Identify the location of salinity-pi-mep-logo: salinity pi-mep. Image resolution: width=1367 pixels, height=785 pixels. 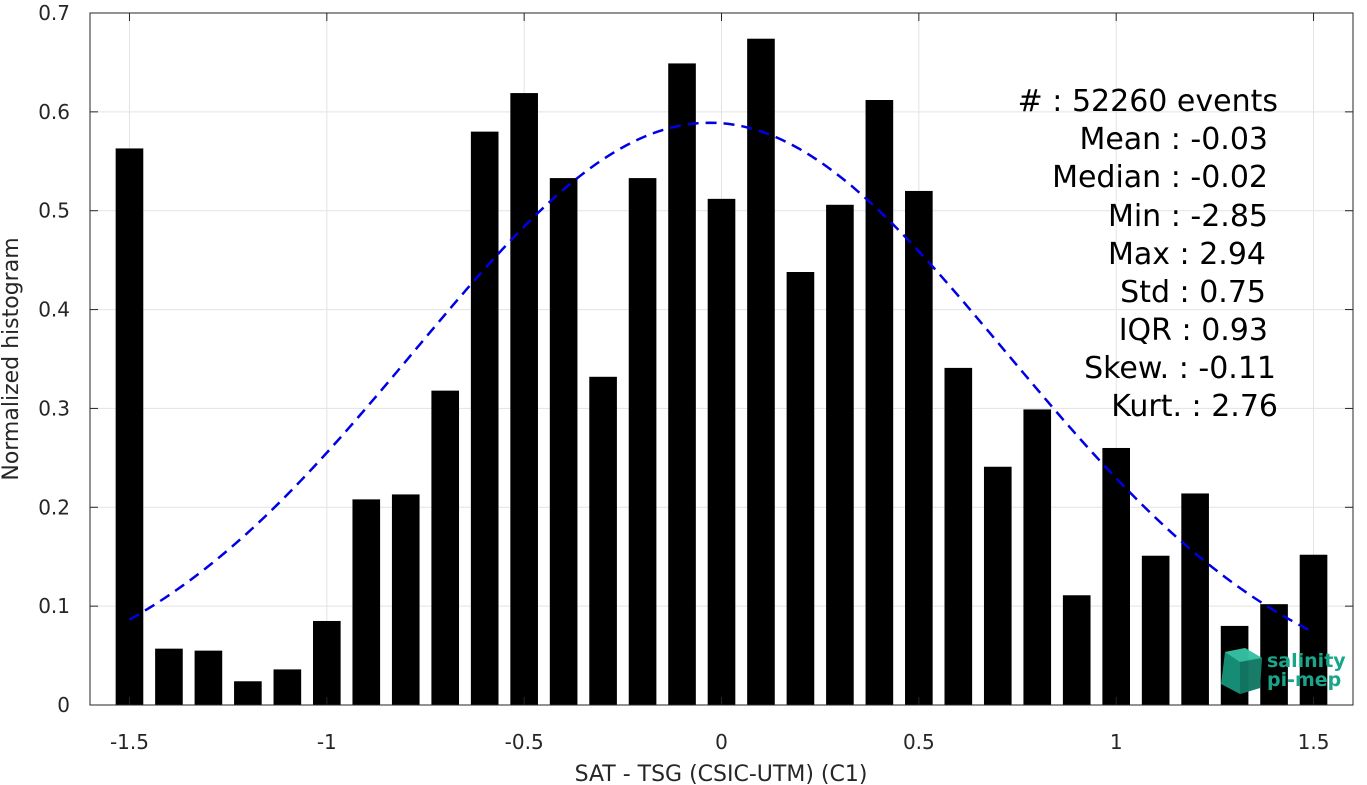
(1283, 671).